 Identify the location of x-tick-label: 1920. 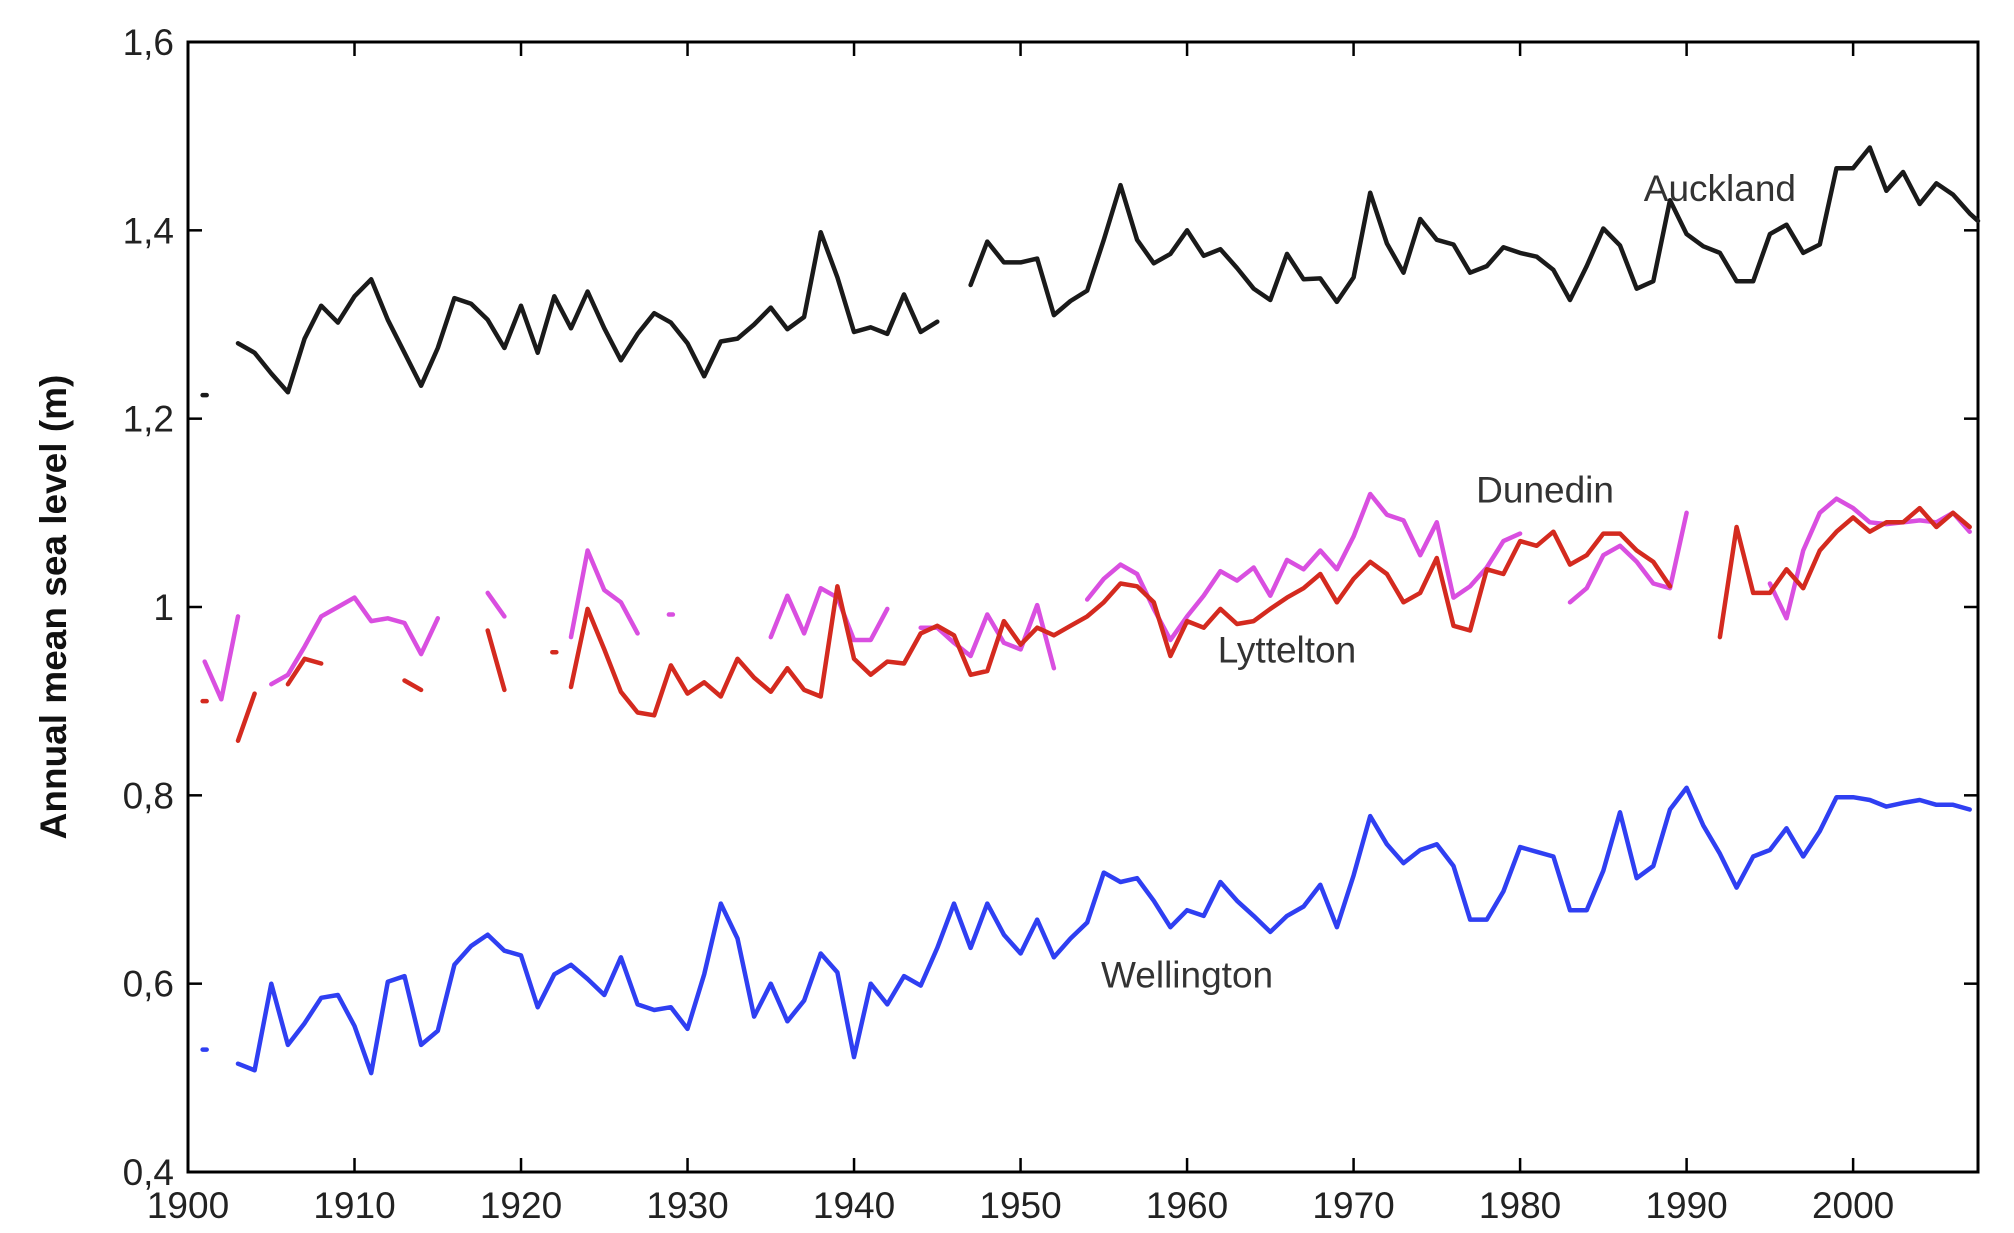
(521, 1205).